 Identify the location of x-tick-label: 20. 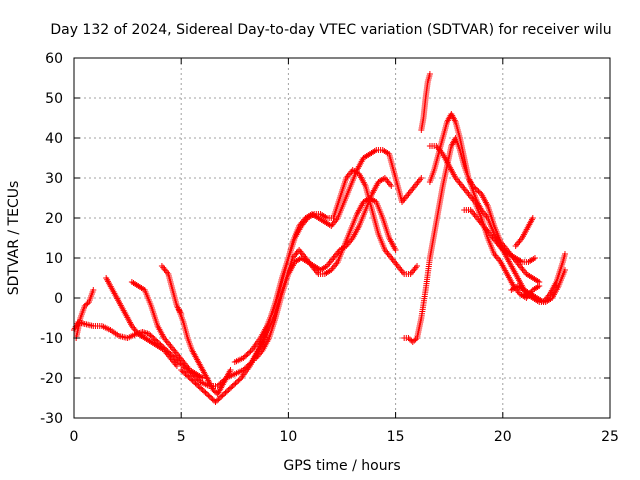
(503, 437).